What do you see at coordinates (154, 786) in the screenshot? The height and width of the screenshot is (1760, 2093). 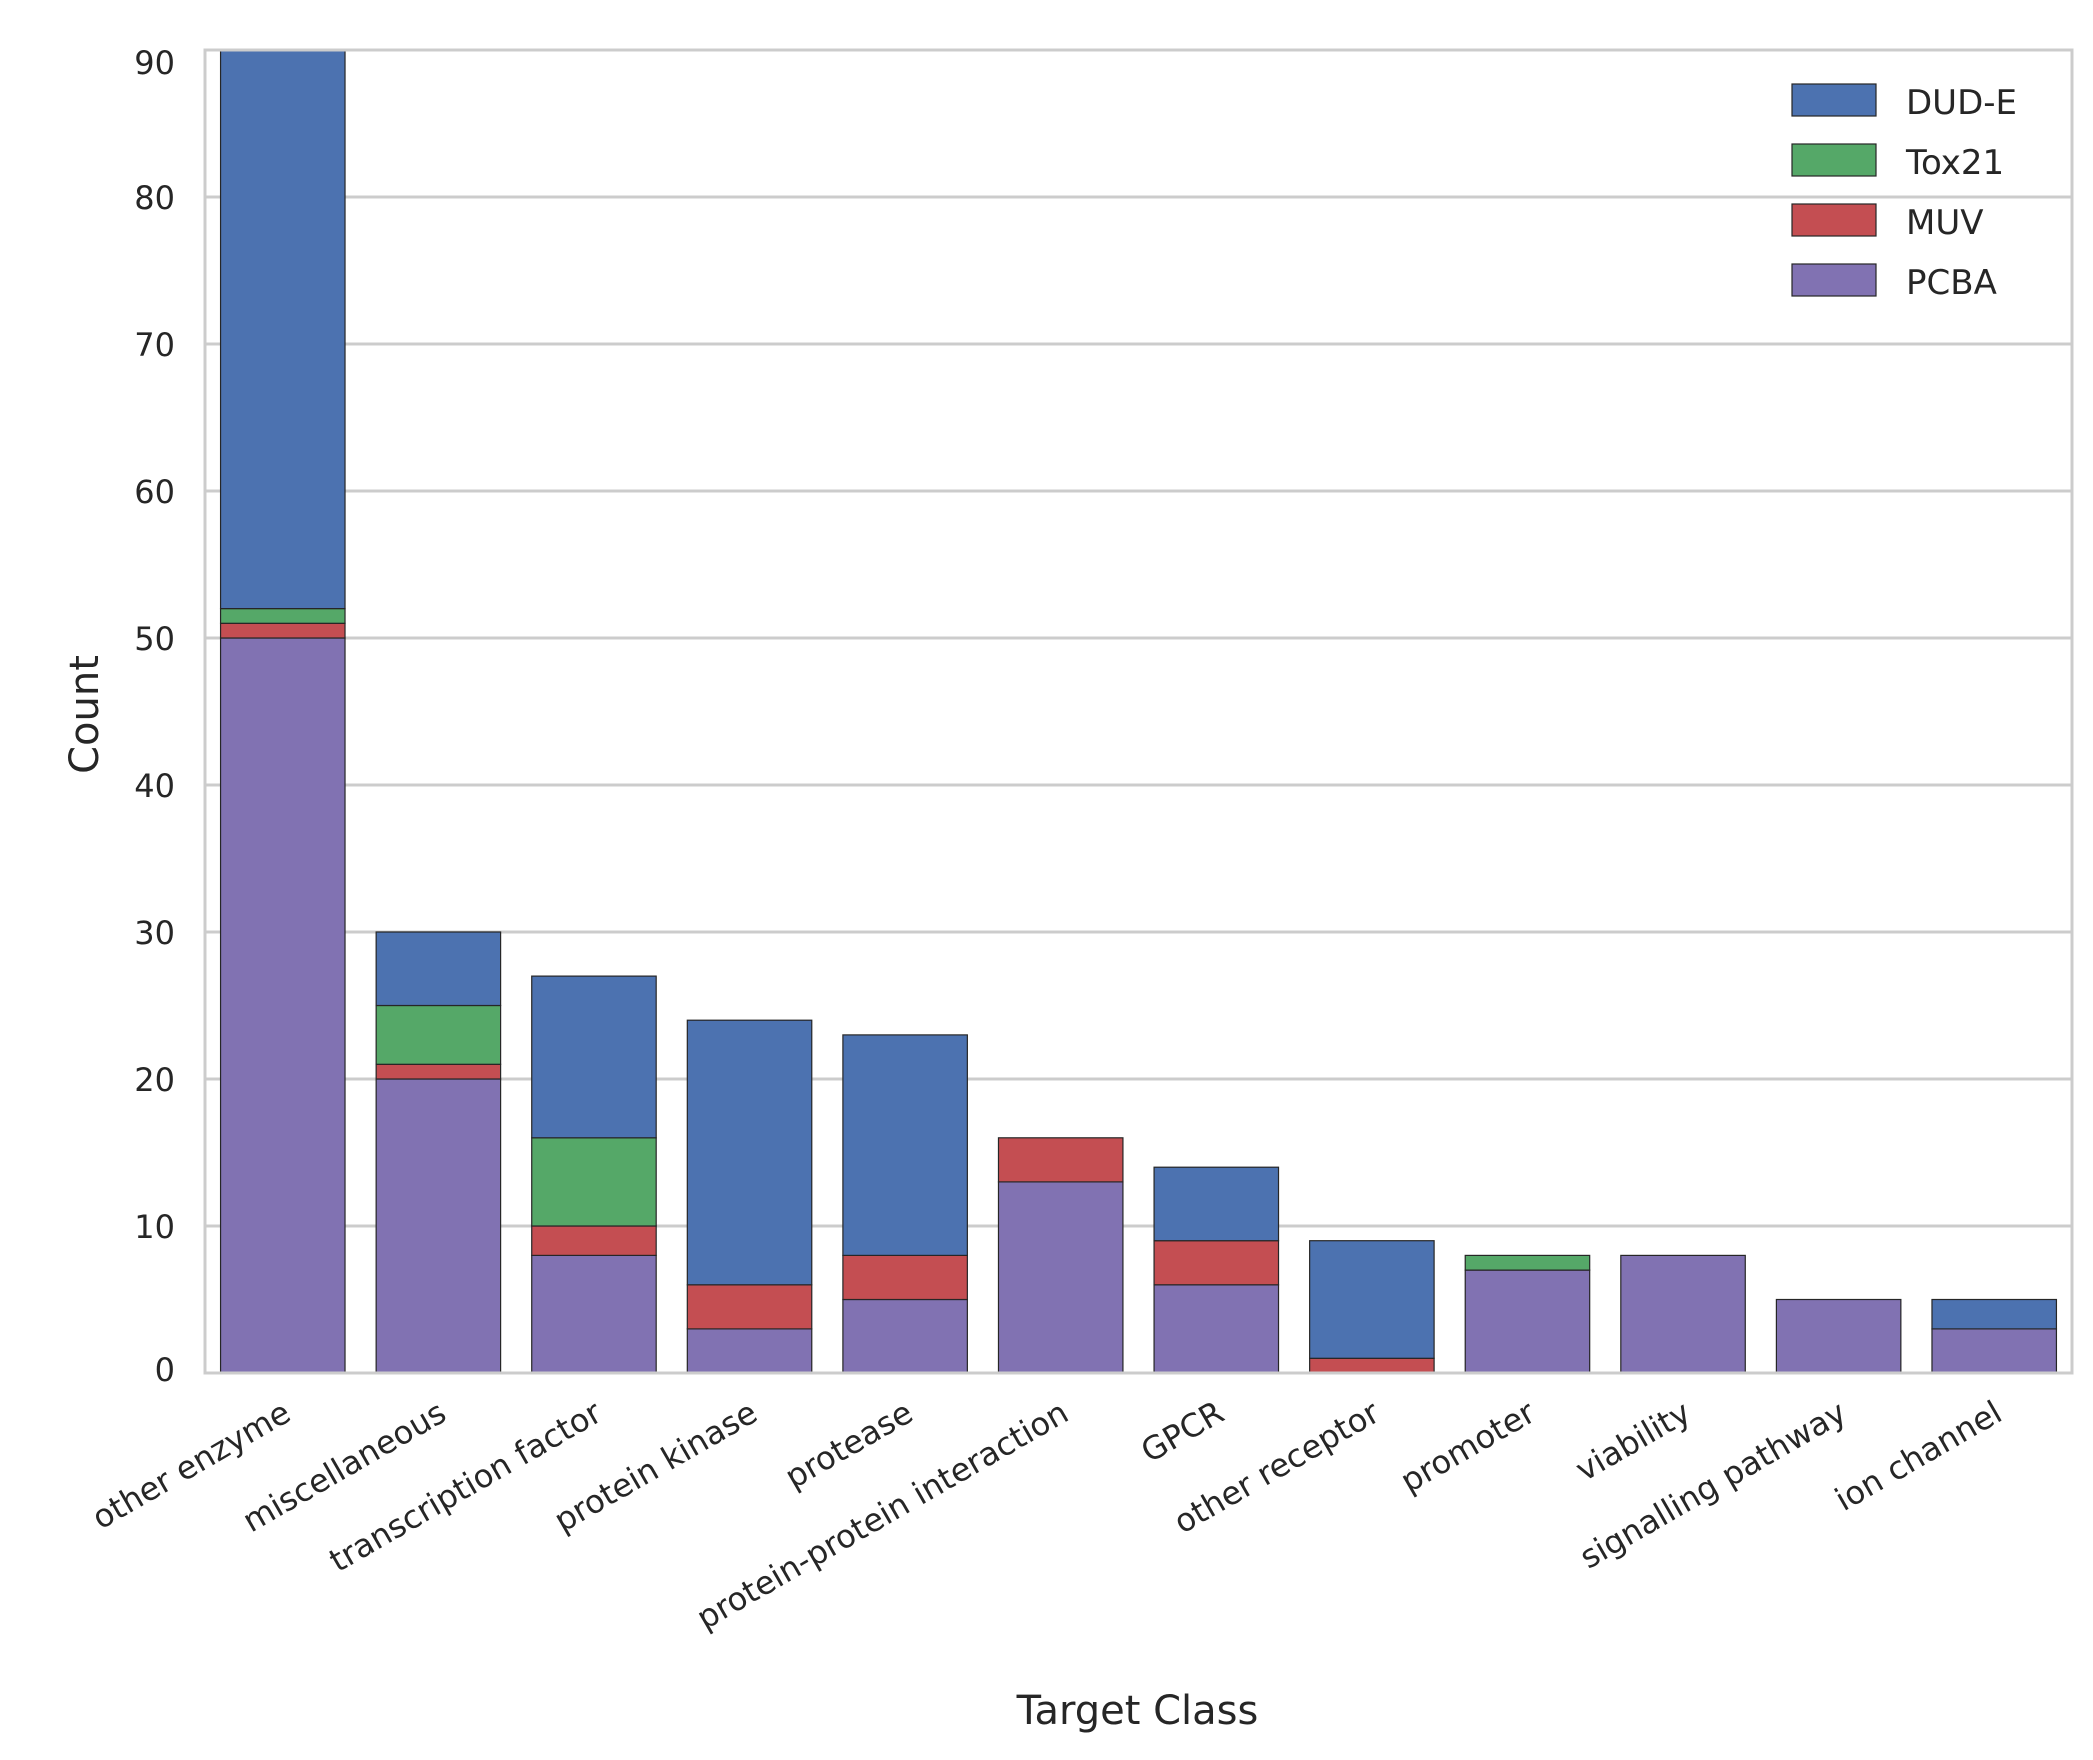 I see `y-tick-label: 40` at bounding box center [154, 786].